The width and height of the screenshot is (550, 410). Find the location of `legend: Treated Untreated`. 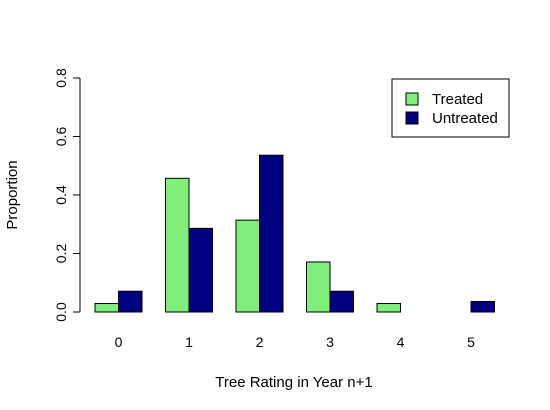

legend: Treated Untreated is located at coordinates (450, 108).